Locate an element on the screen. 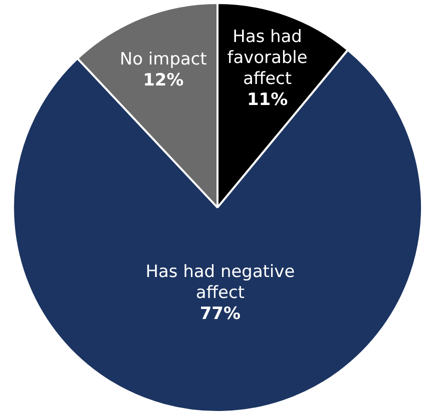  data-label: 11% is located at coordinates (267, 100).